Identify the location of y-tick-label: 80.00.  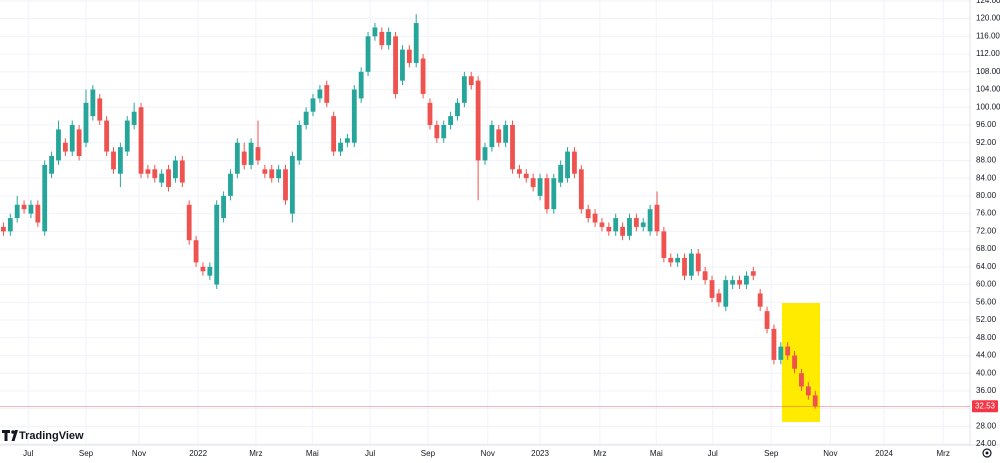
(986, 195).